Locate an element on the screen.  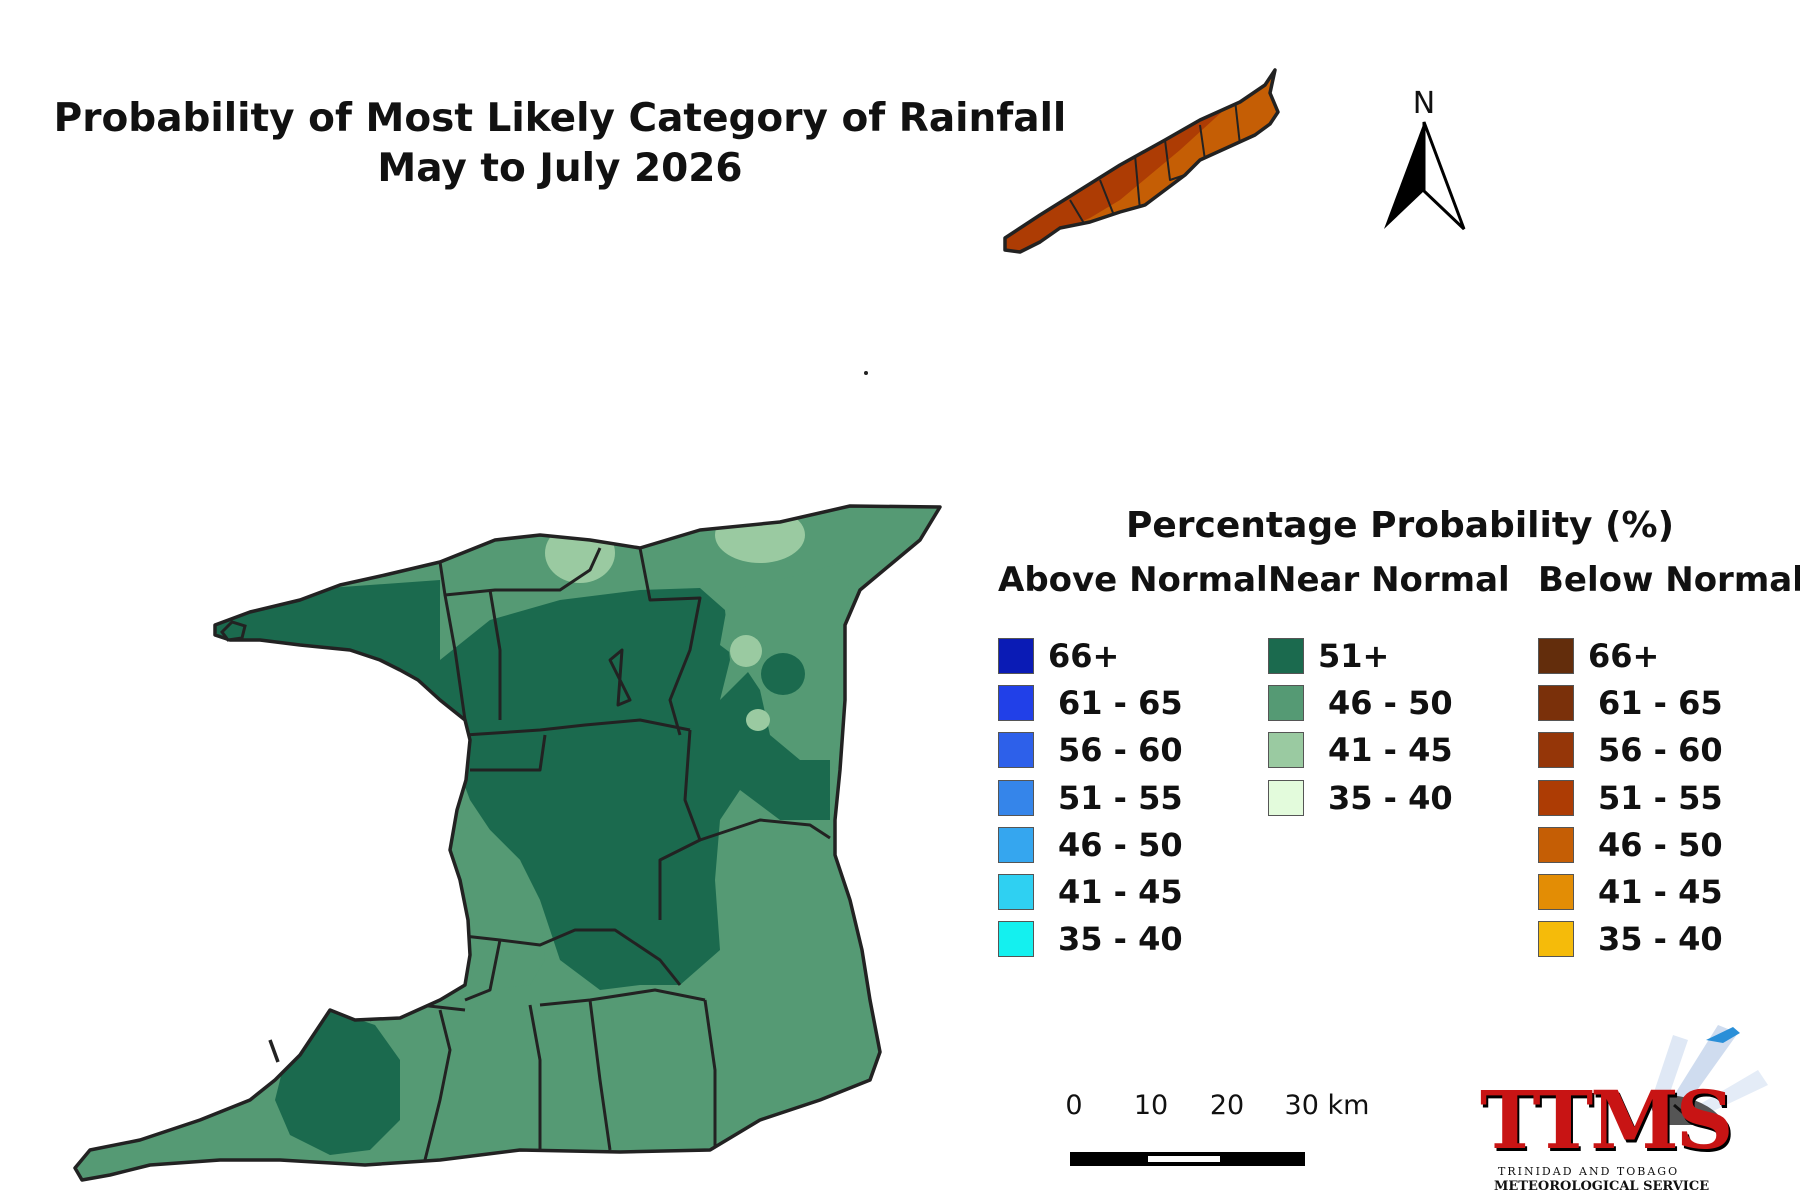
satellite-dish-icon is located at coordinates (1708, 1075).